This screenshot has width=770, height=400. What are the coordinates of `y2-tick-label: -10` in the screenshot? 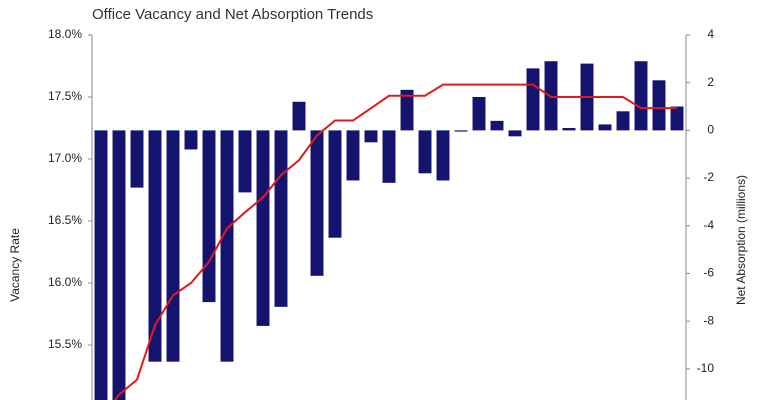 It's located at (706, 368).